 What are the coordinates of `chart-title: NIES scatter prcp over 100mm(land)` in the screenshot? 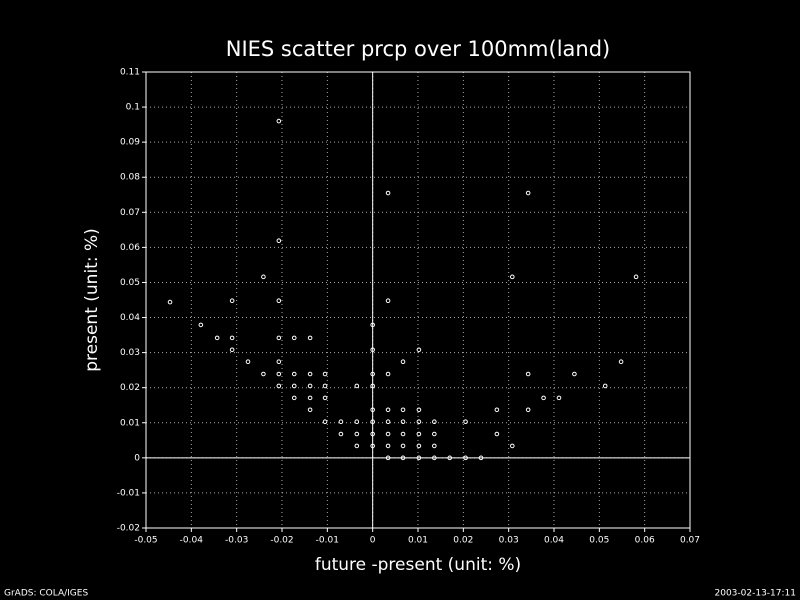 It's located at (418, 49).